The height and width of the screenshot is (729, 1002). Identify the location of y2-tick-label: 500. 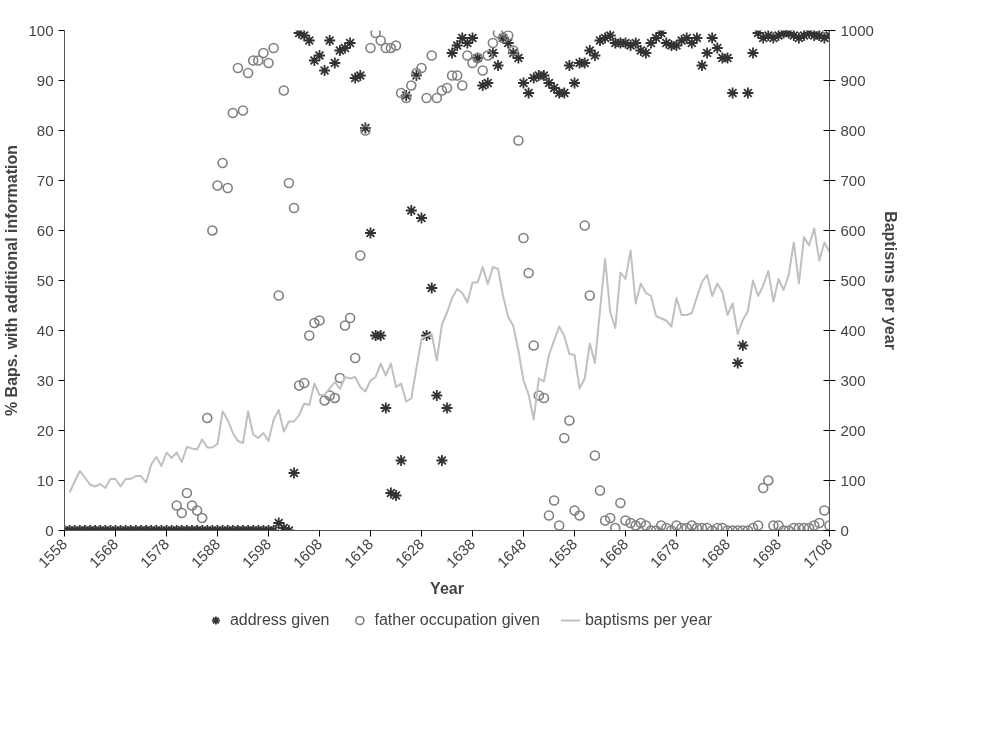
(853, 280).